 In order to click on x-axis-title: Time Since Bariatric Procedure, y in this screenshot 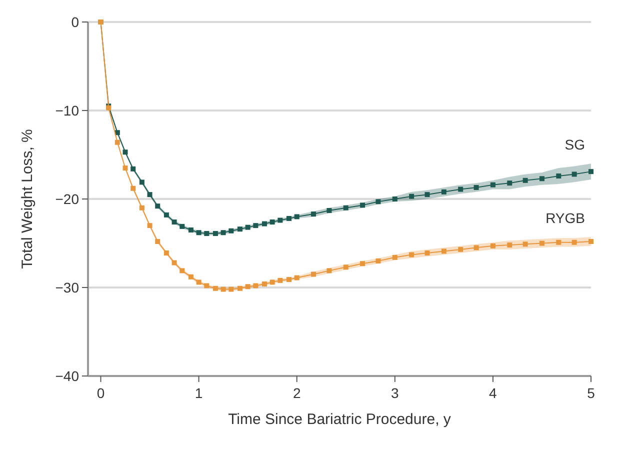, I will do `click(340, 419)`.